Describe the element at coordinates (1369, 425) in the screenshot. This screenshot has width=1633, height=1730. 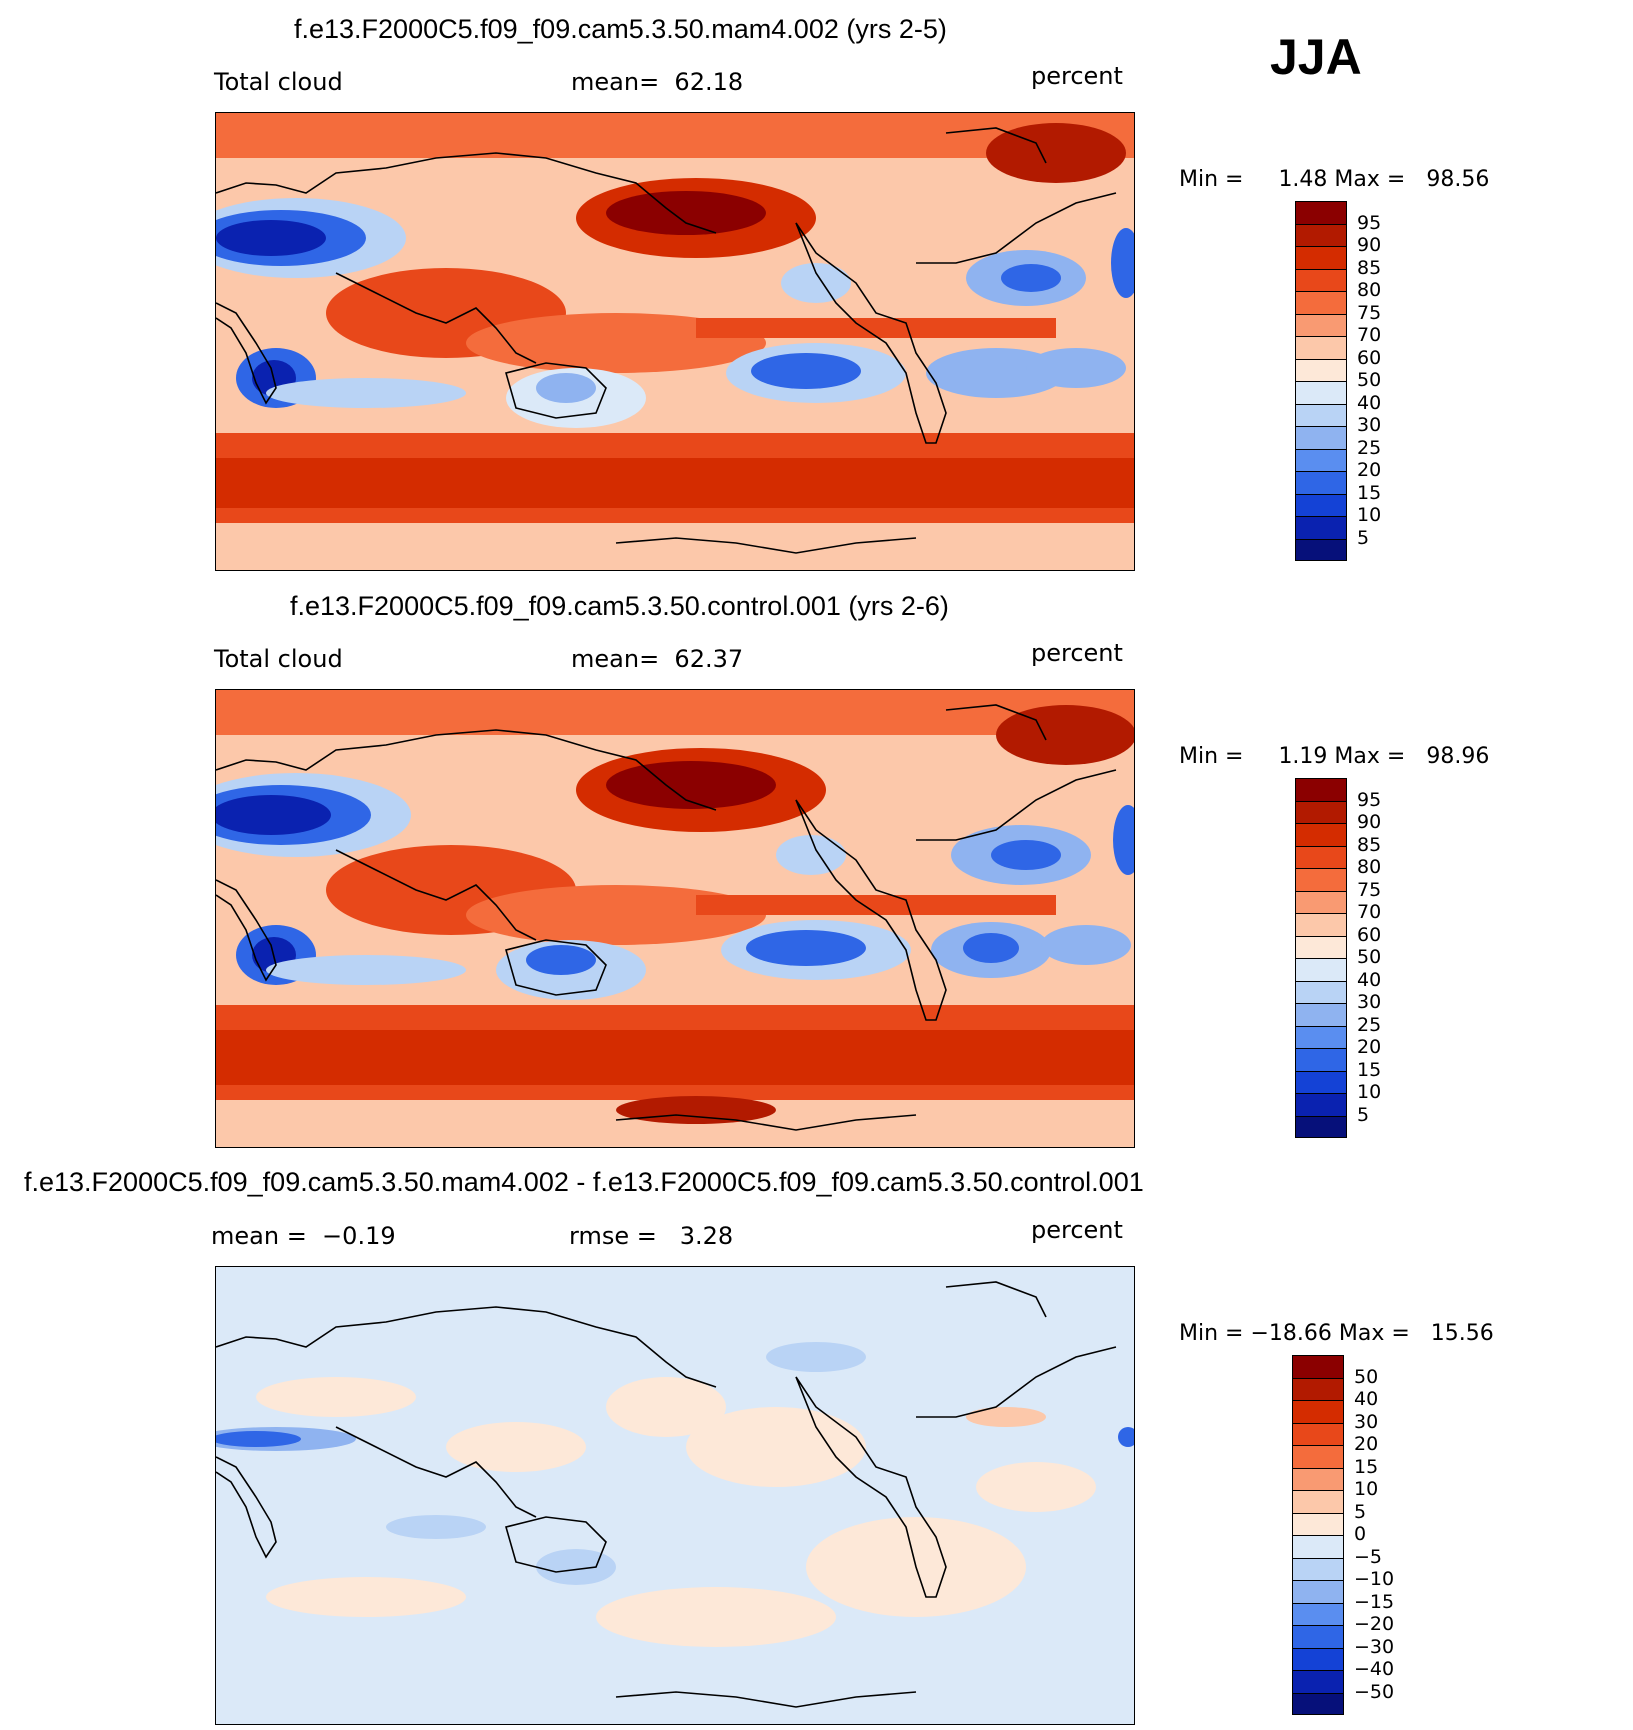
I see `panel1-colorbar-label: 30` at that location.